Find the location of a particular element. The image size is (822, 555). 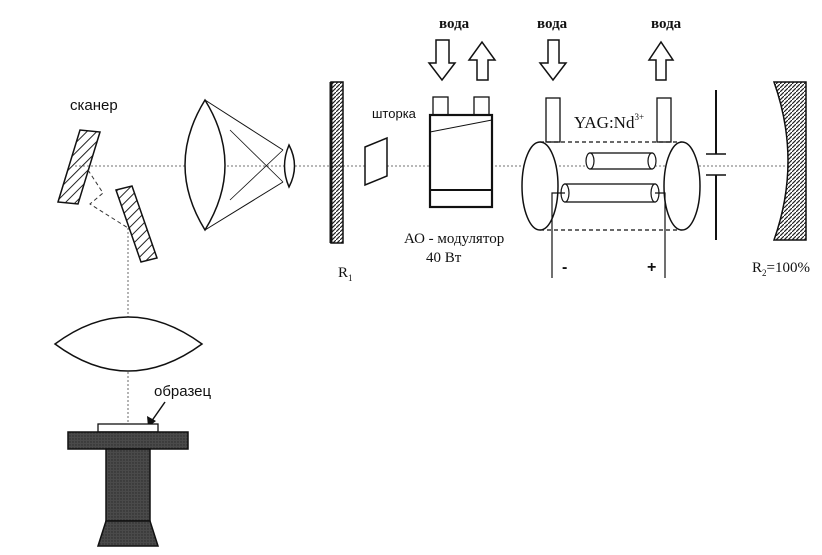

shutter-label: шторка is located at coordinates (394, 113).